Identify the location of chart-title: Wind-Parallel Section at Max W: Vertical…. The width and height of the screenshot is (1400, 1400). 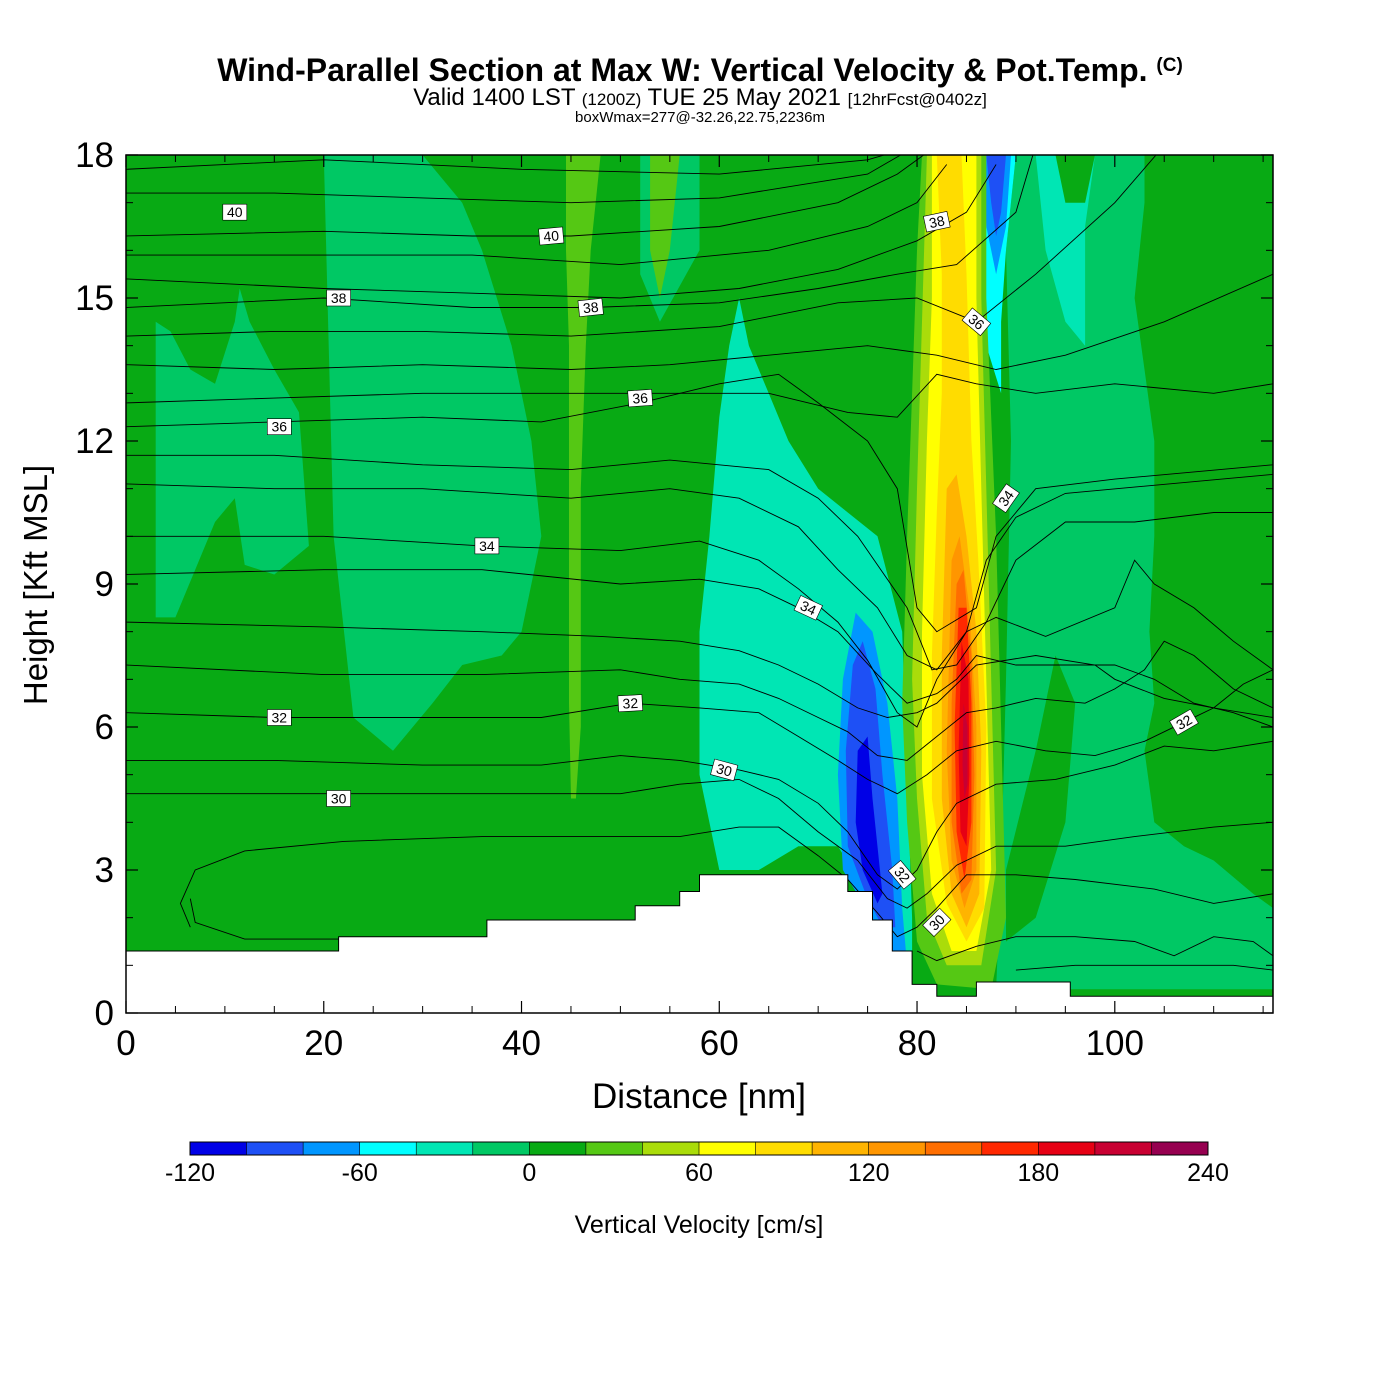
(700, 70).